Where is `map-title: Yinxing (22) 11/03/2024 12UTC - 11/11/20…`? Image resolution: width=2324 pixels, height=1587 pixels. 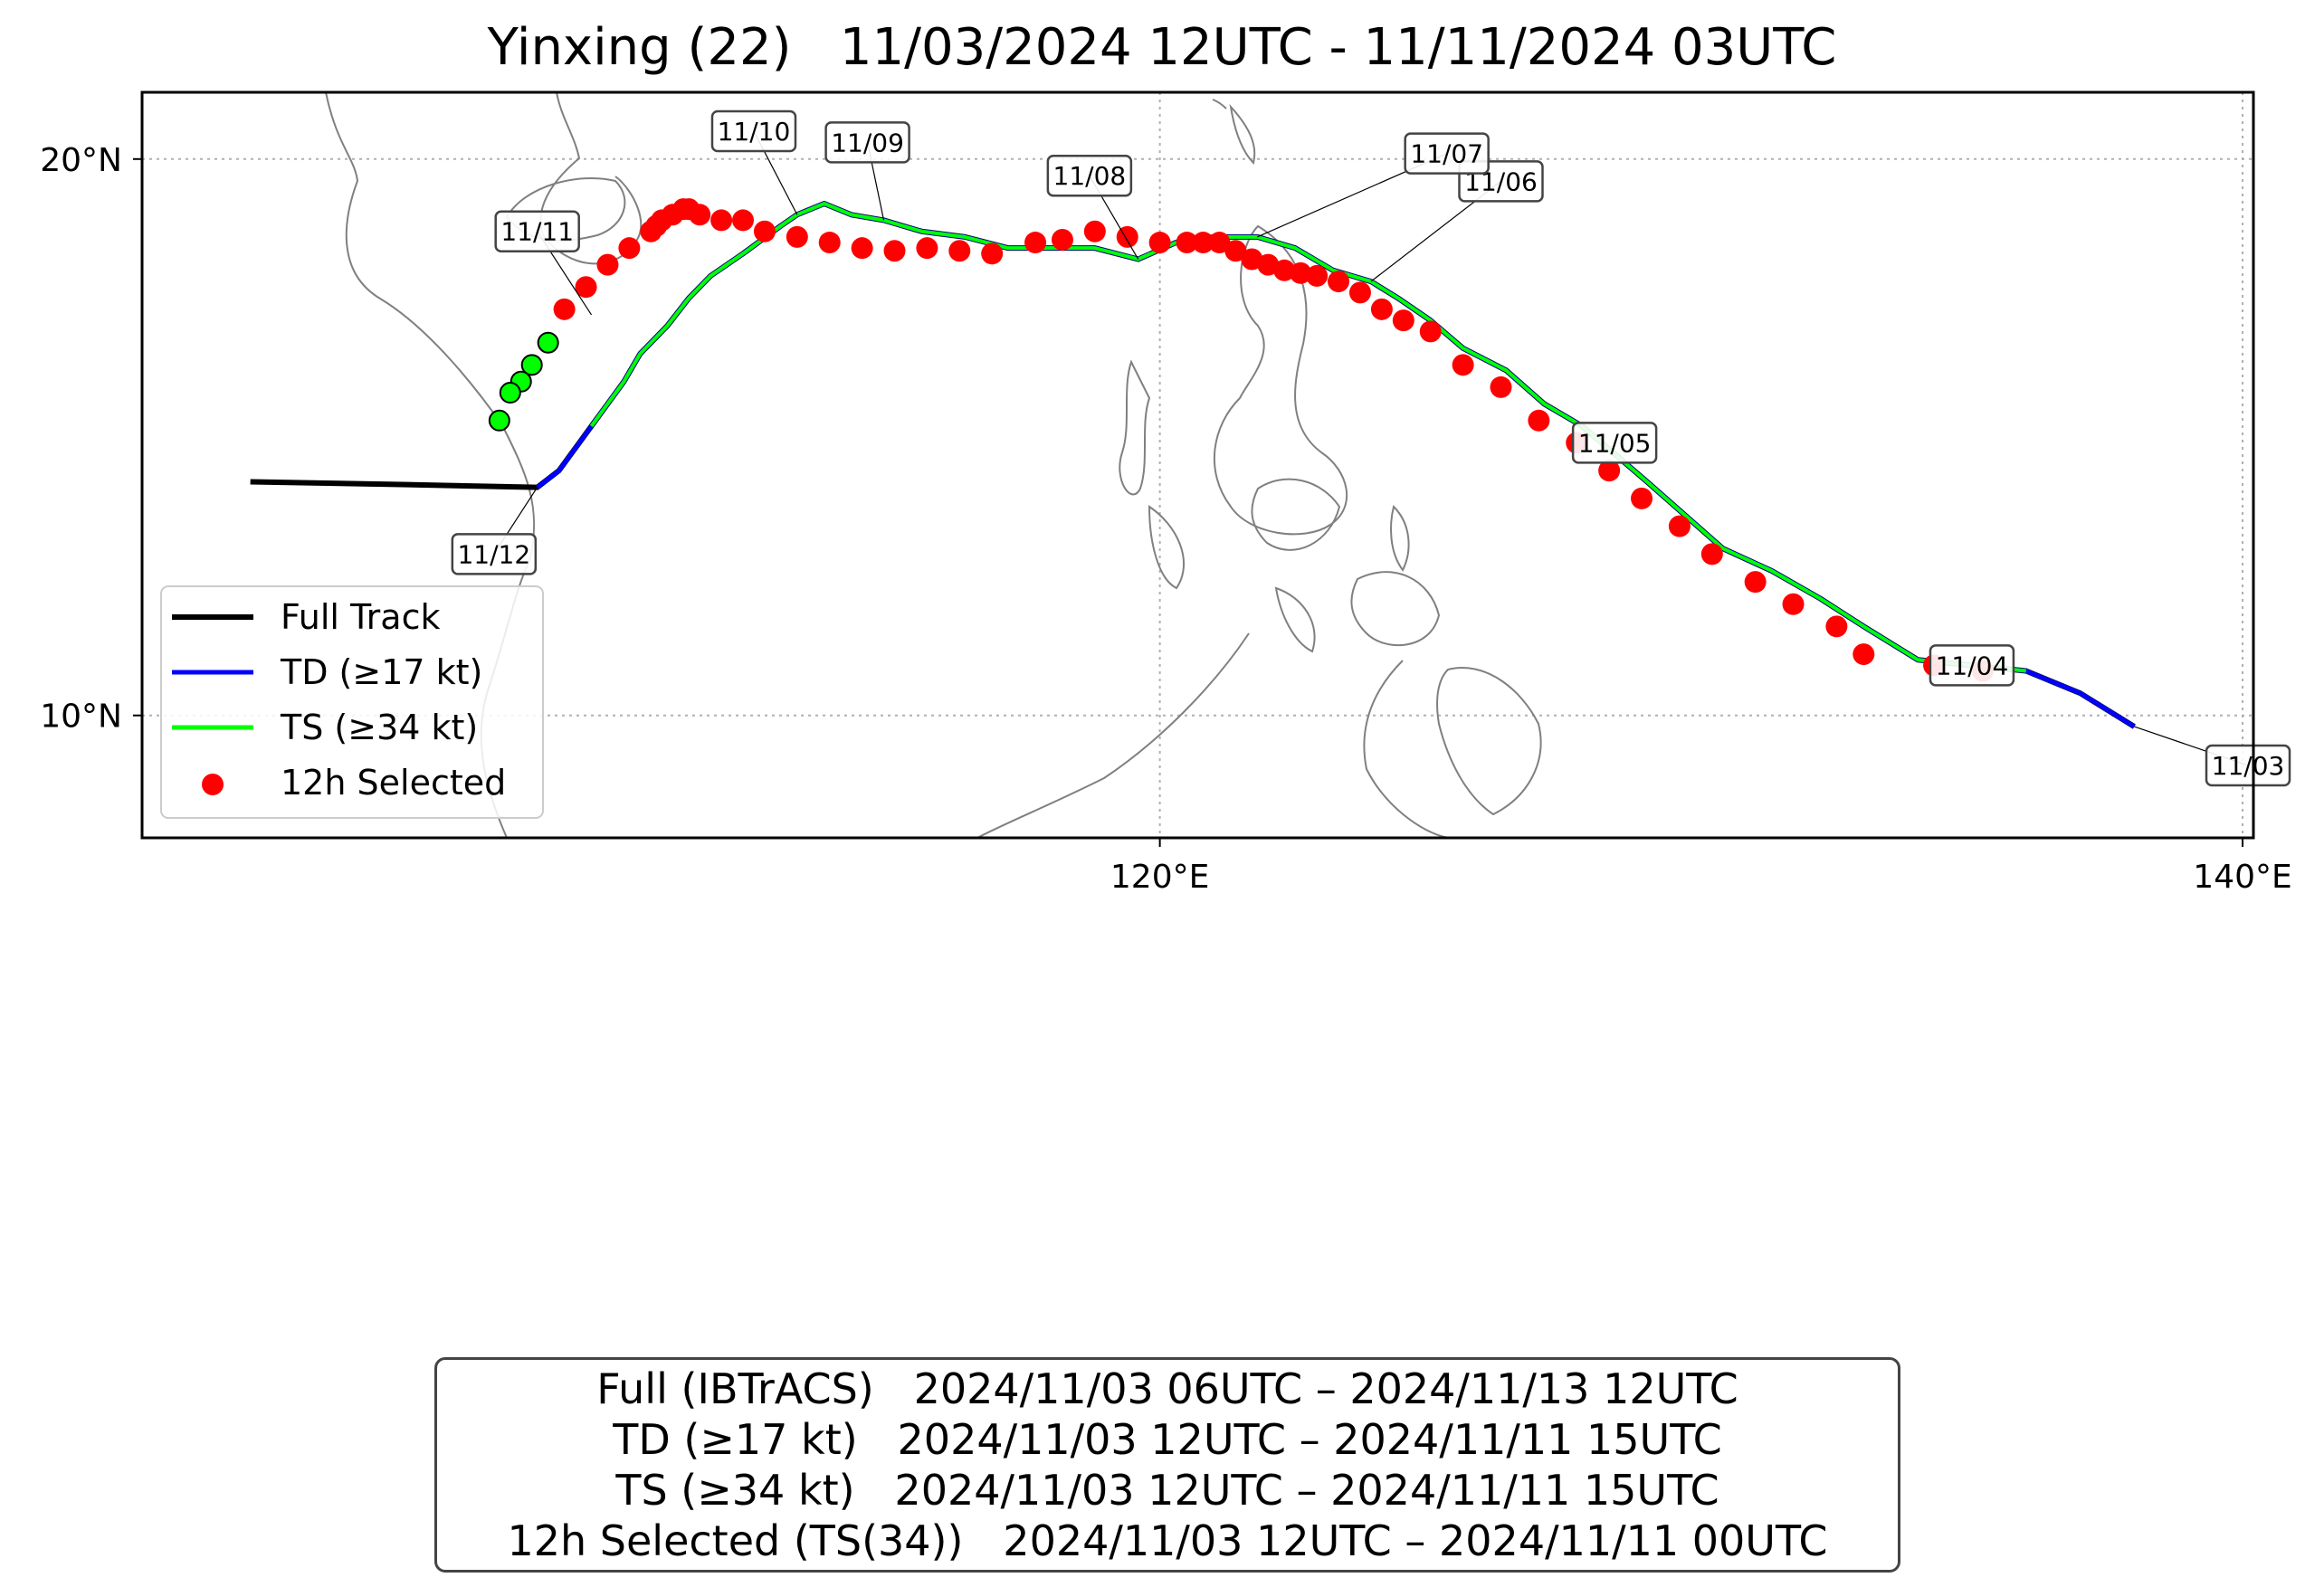 map-title: Yinxing (22) 11/03/2024 12UTC - 11/11/20… is located at coordinates (1162, 47).